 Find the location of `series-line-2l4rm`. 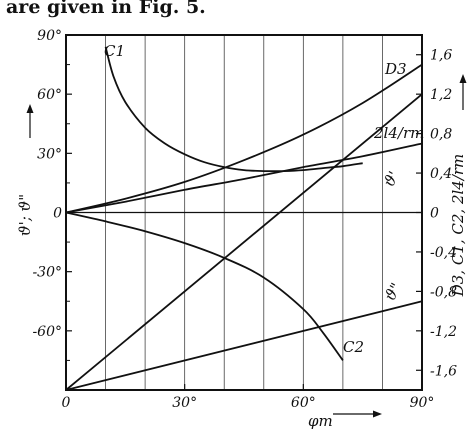

series-line-2l4rm is located at coordinates (244, 178).